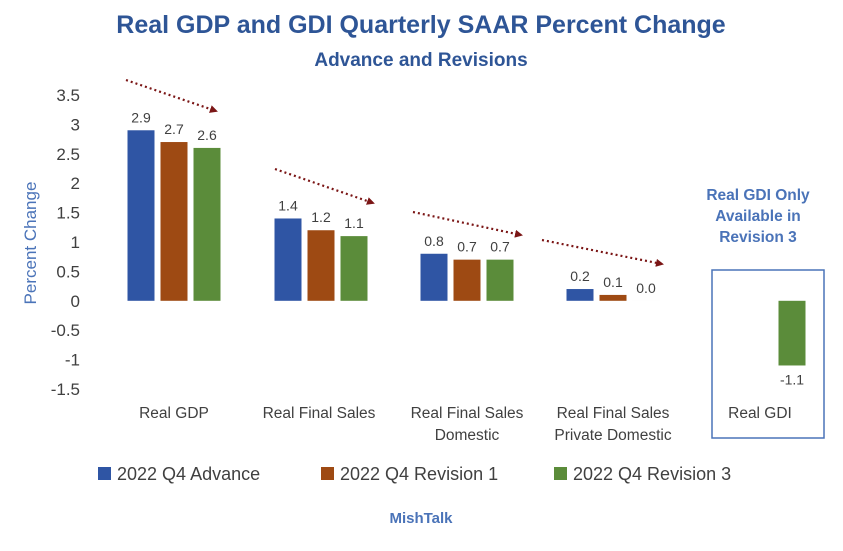  I want to click on gdi-note-line-2: Available in, so click(758, 216).